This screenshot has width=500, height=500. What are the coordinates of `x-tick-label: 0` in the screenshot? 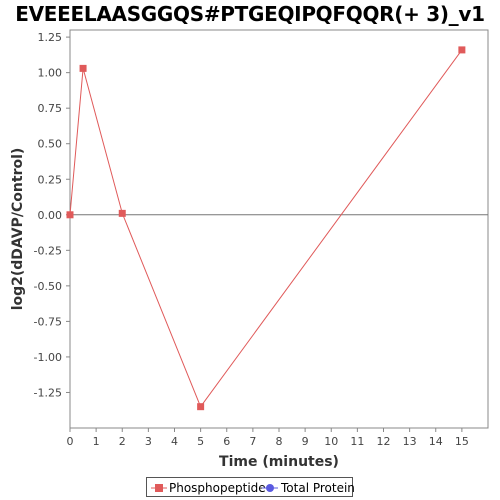 It's located at (70, 441).